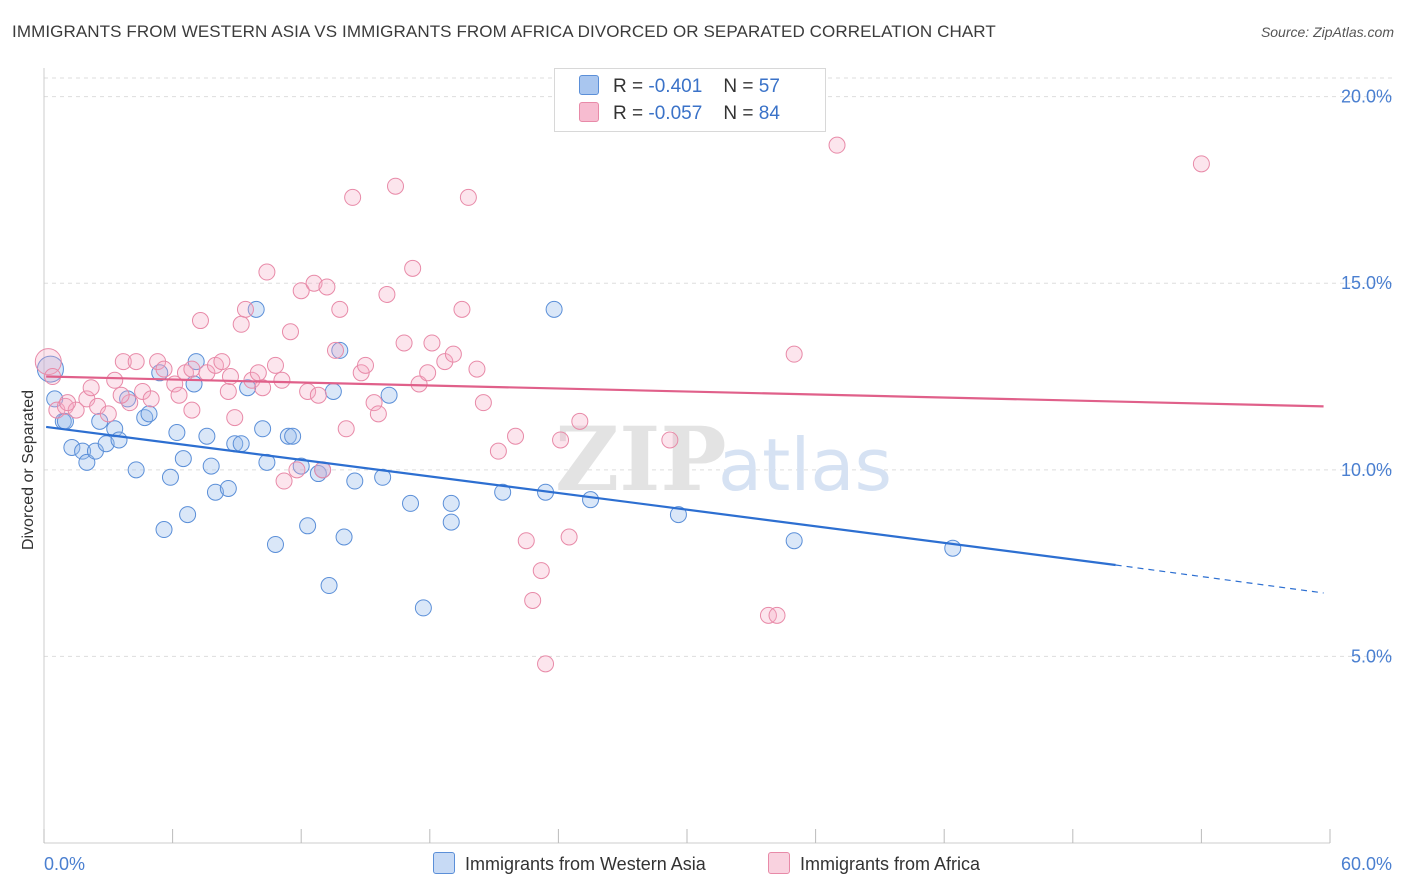 The height and width of the screenshot is (892, 1406). What do you see at coordinates (28, 470) in the screenshot?
I see `y-axis-label: Divorced or Separated` at bounding box center [28, 470].